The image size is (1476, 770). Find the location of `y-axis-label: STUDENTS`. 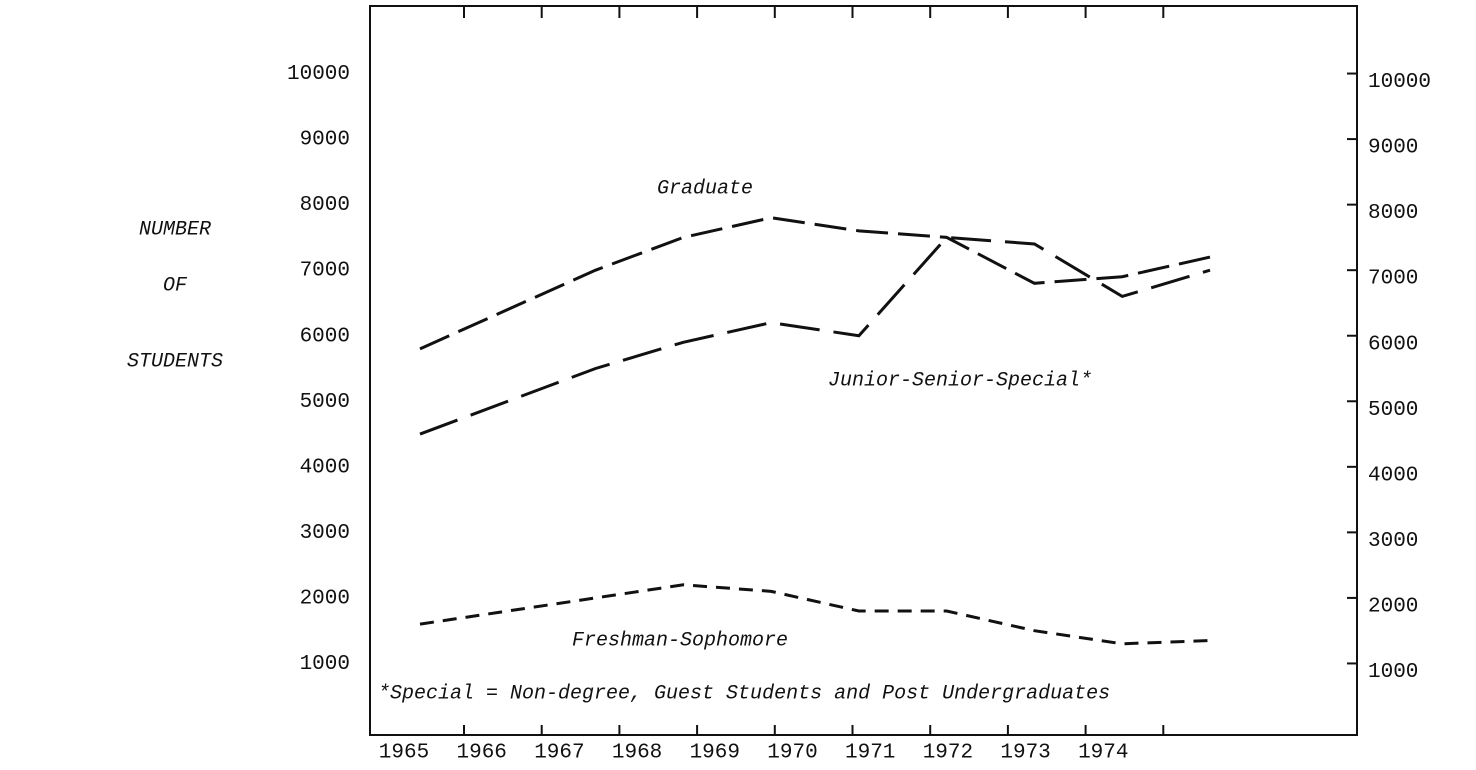

y-axis-label: STUDENTS is located at coordinates (175, 361).